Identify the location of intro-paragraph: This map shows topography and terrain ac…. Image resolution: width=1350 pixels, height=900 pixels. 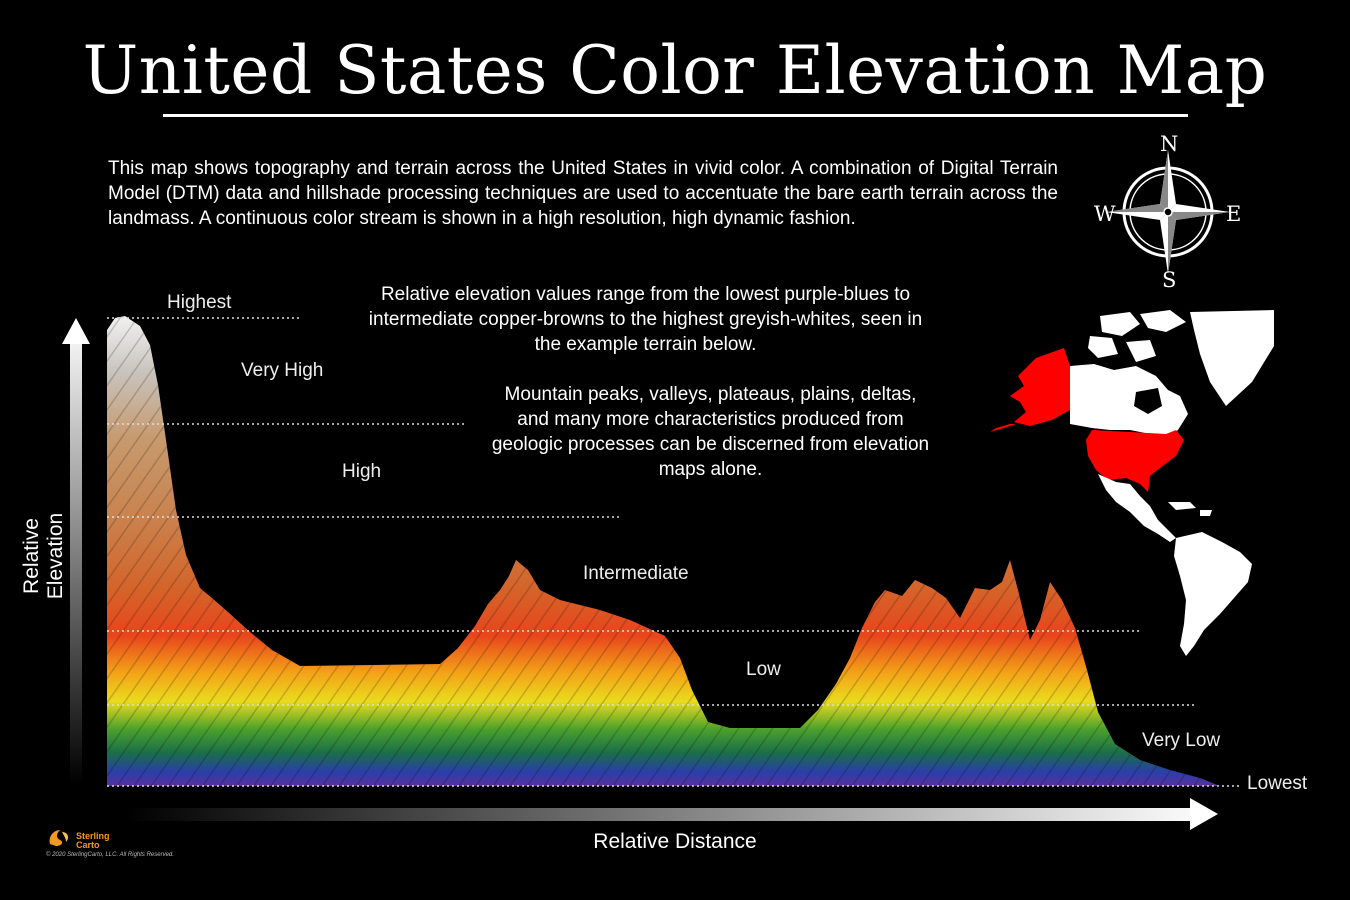
(583, 193).